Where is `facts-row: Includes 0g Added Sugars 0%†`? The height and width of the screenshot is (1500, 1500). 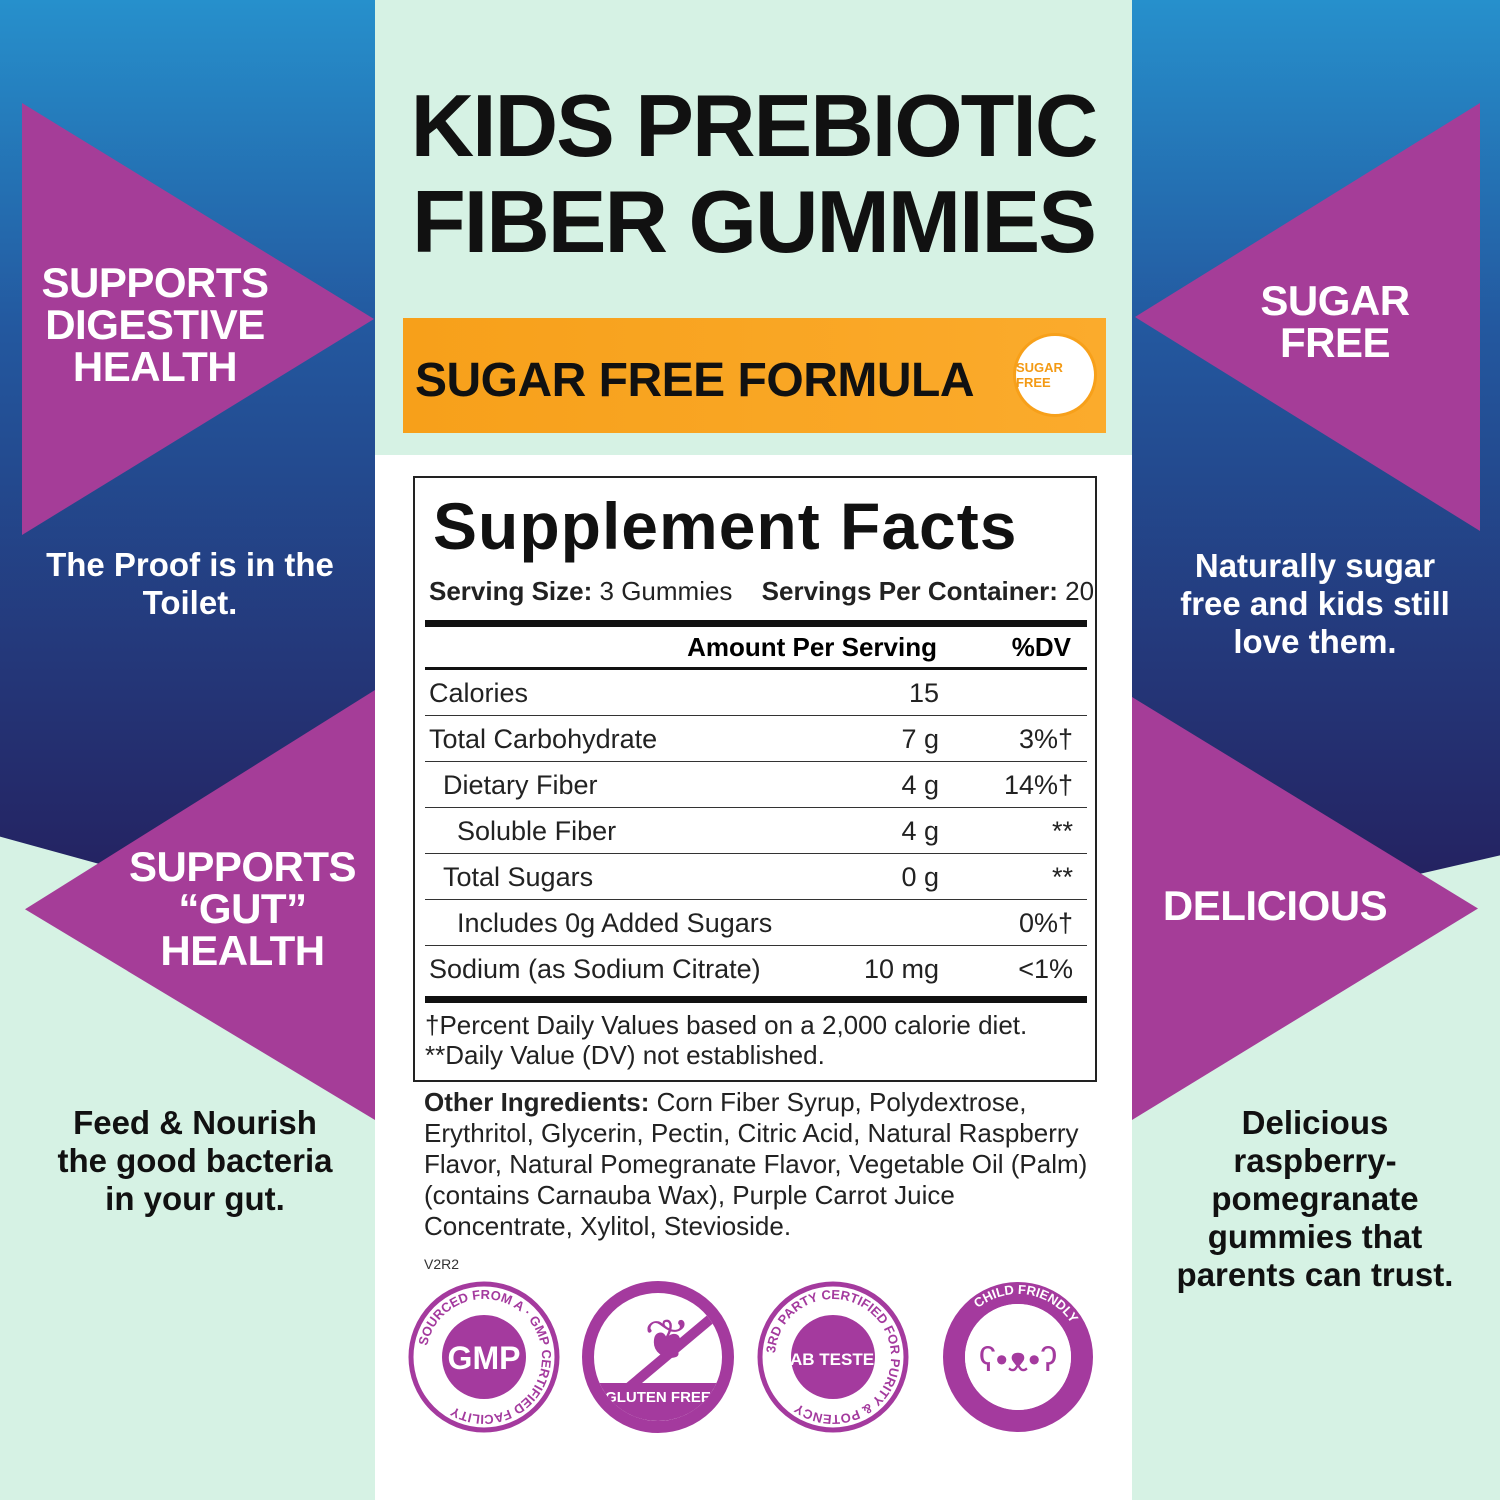 facts-row: Includes 0g Added Sugars 0%† is located at coordinates (756, 923).